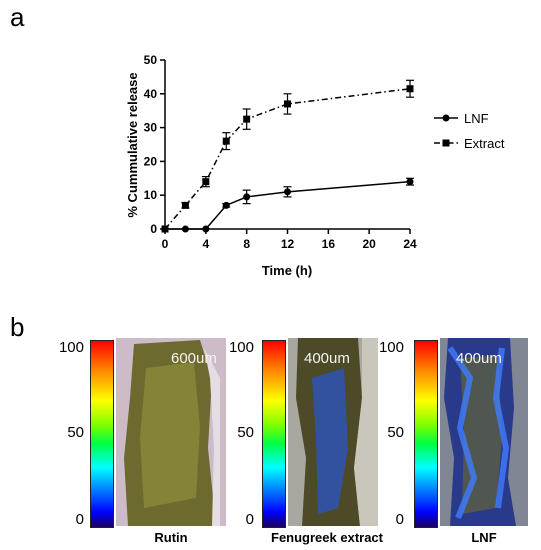 The width and height of the screenshot is (541, 550). I want to click on panel-label-a: a, so click(17, 17).